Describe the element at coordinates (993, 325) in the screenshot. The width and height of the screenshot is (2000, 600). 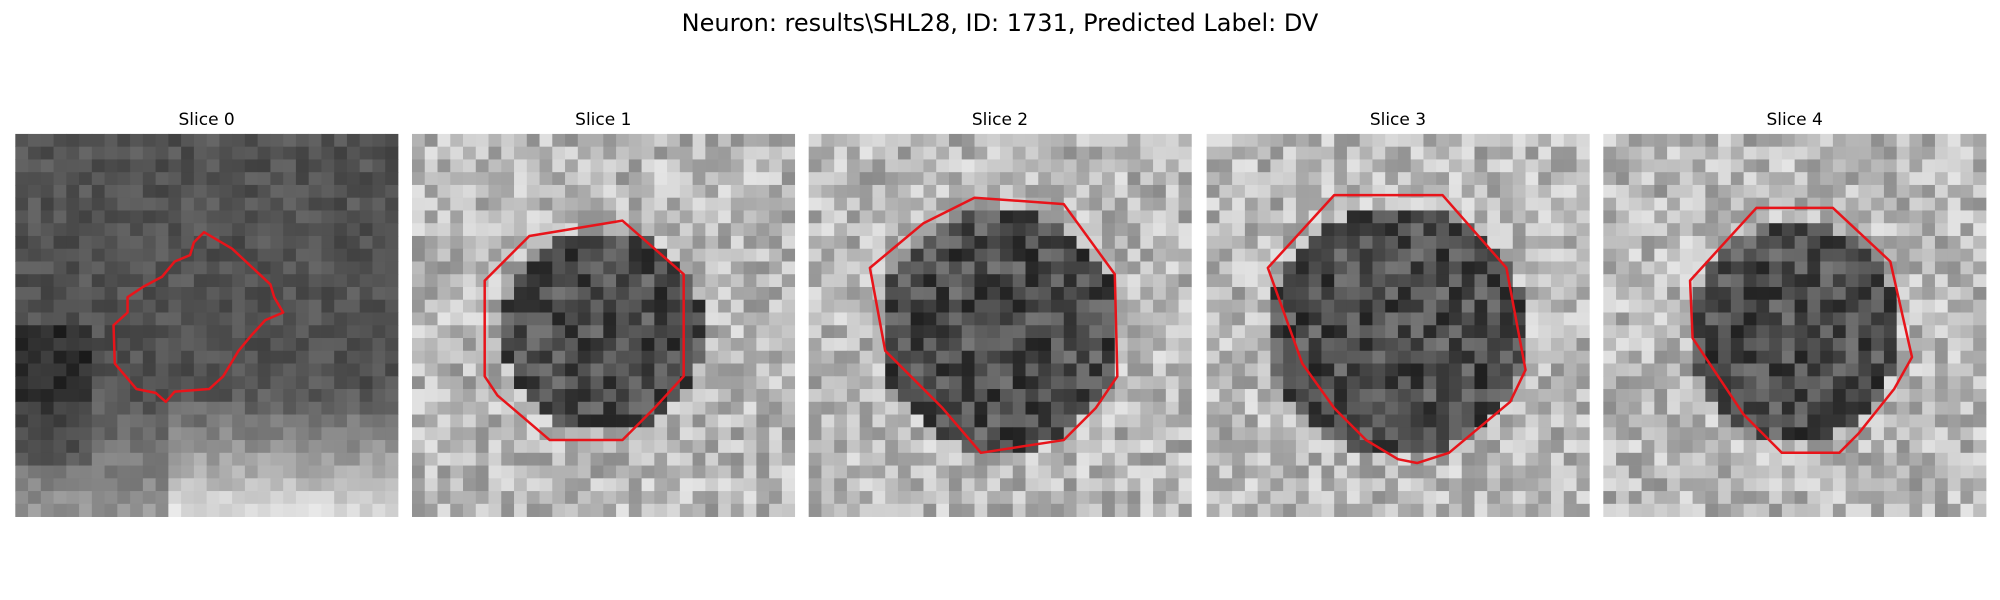
I see `contour` at that location.